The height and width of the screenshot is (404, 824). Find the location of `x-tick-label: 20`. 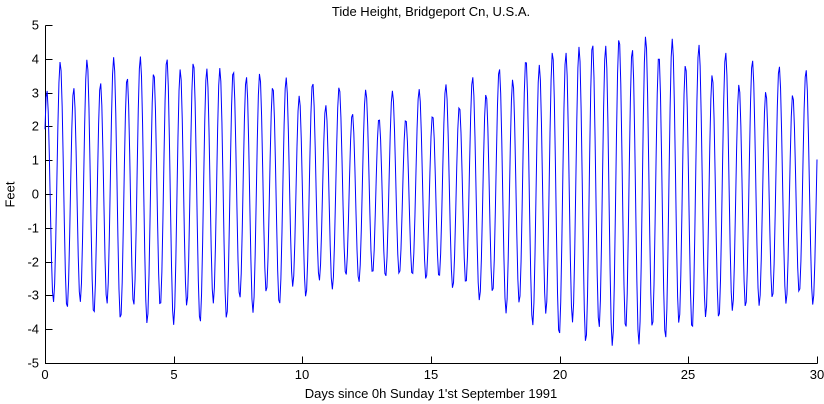

x-tick-label: 20 is located at coordinates (560, 374).